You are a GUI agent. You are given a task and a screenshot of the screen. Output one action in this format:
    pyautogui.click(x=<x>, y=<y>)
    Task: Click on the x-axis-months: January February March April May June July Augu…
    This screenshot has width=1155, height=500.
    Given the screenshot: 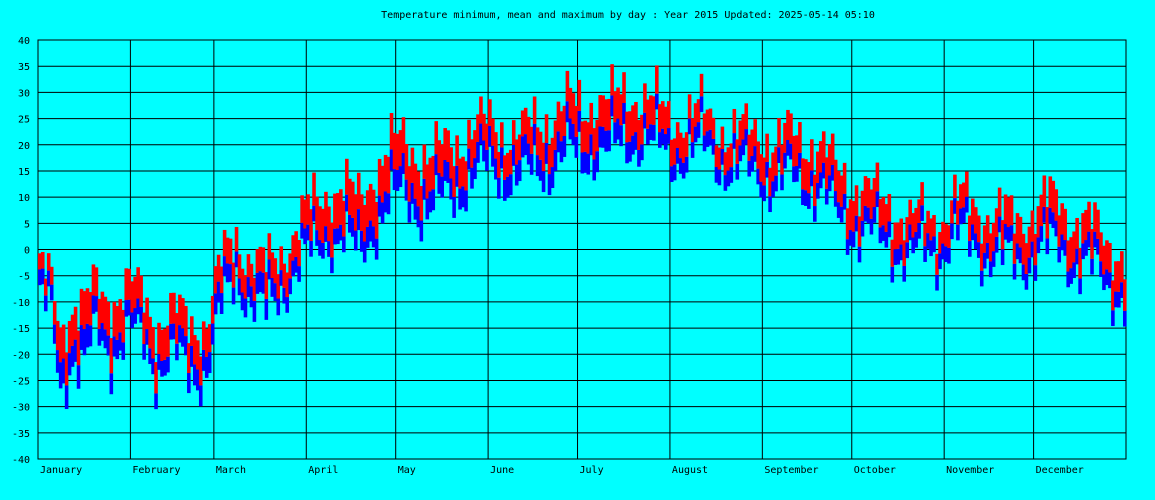 What is the action you would take?
    pyautogui.click(x=562, y=470)
    